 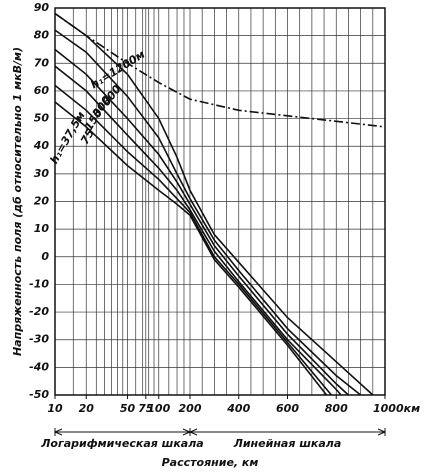 I want to click on y-tick-label: 0, so click(x=45, y=256).